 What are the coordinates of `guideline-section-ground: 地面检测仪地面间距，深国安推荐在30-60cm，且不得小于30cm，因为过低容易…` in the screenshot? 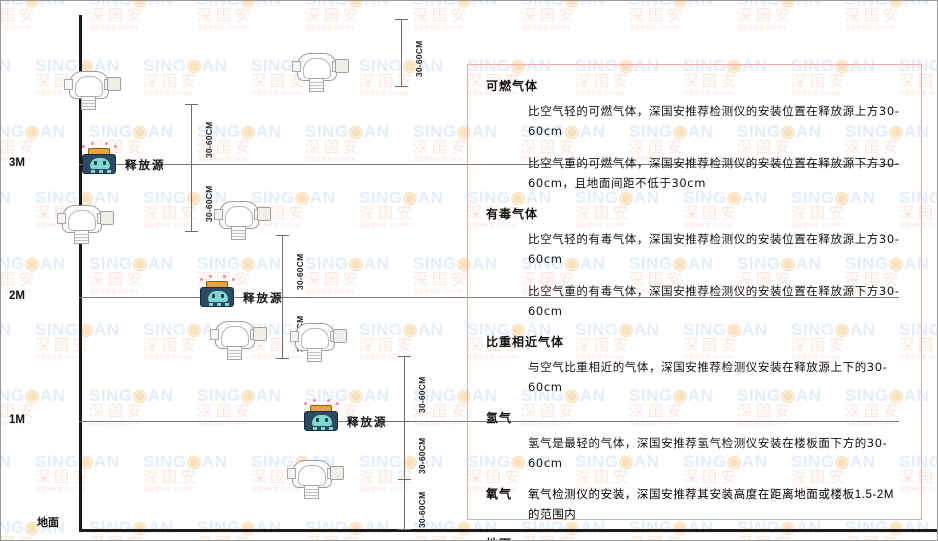 It's located at (693, 537).